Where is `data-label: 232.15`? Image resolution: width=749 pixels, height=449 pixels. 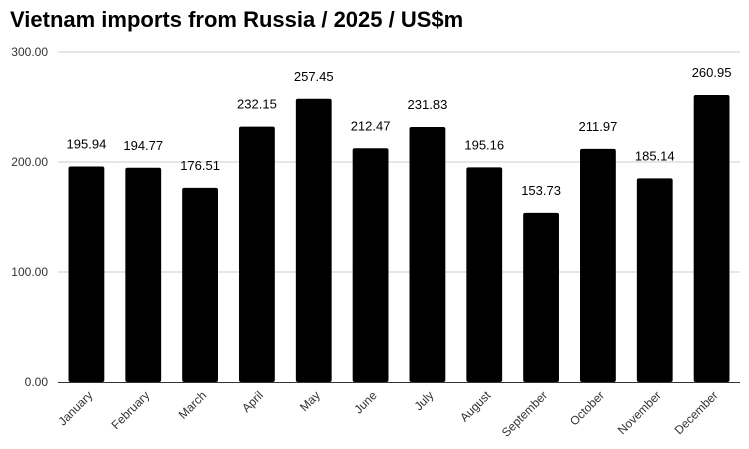
data-label: 232.15 is located at coordinates (257, 104).